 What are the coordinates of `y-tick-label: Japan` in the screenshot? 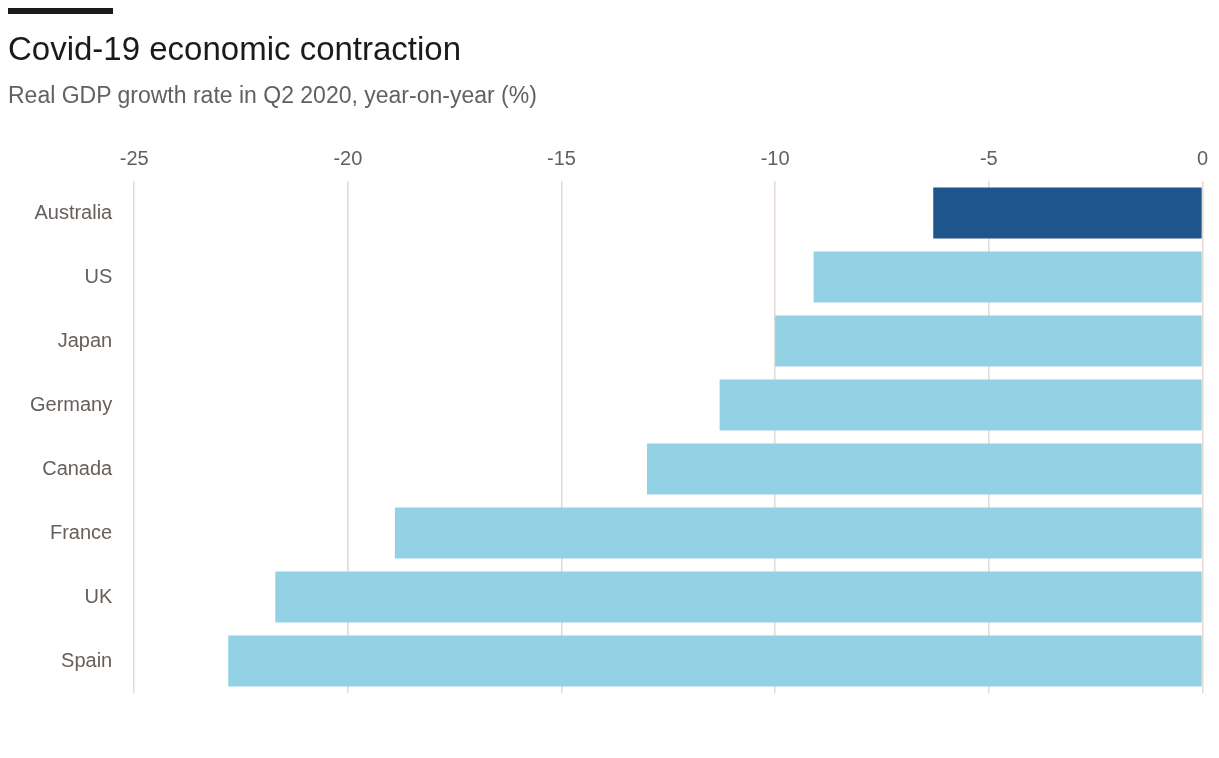 It's located at (85, 339).